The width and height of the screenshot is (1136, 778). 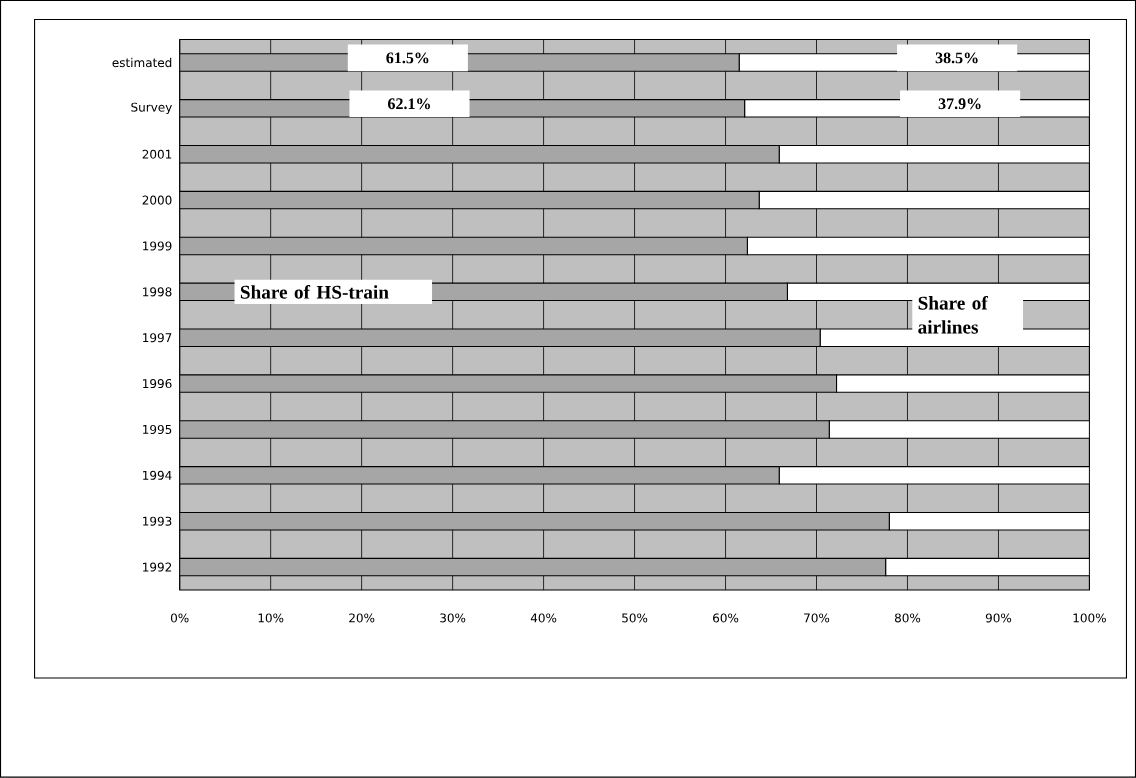 I want to click on y-tick-label: 1998, so click(x=157, y=292).